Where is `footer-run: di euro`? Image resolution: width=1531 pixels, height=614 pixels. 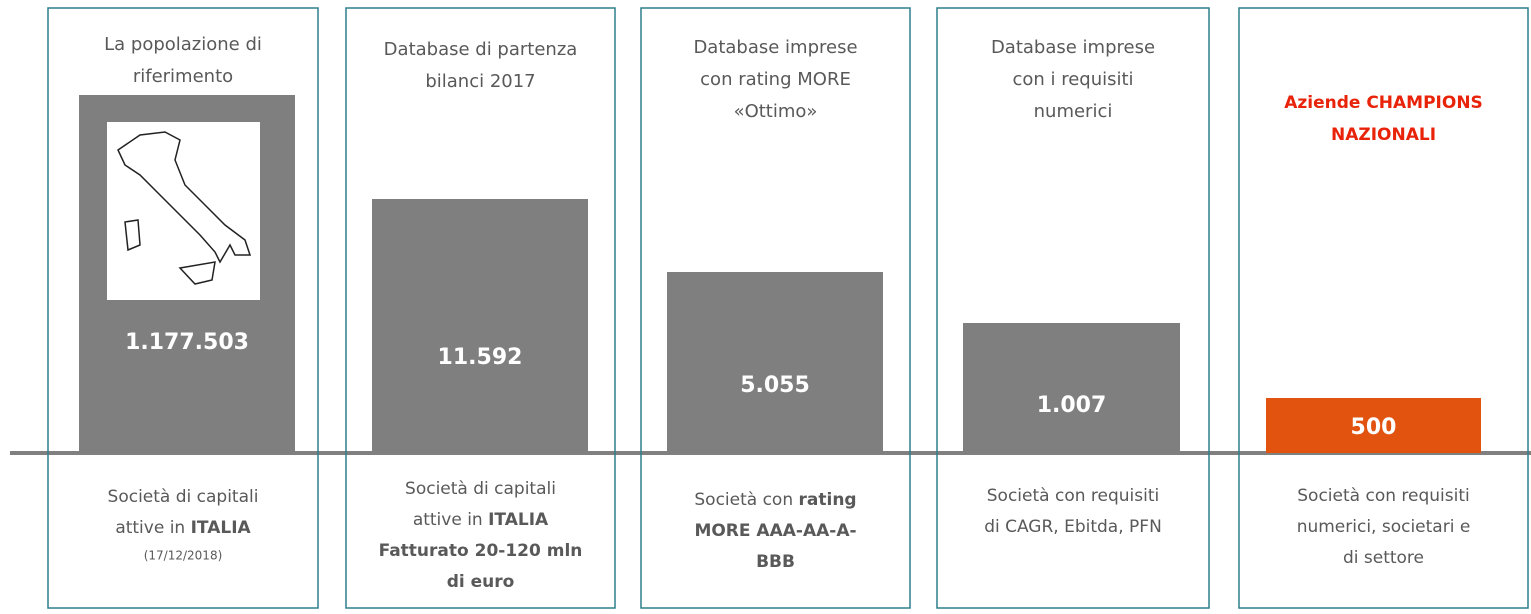
footer-run: di euro is located at coordinates (481, 582).